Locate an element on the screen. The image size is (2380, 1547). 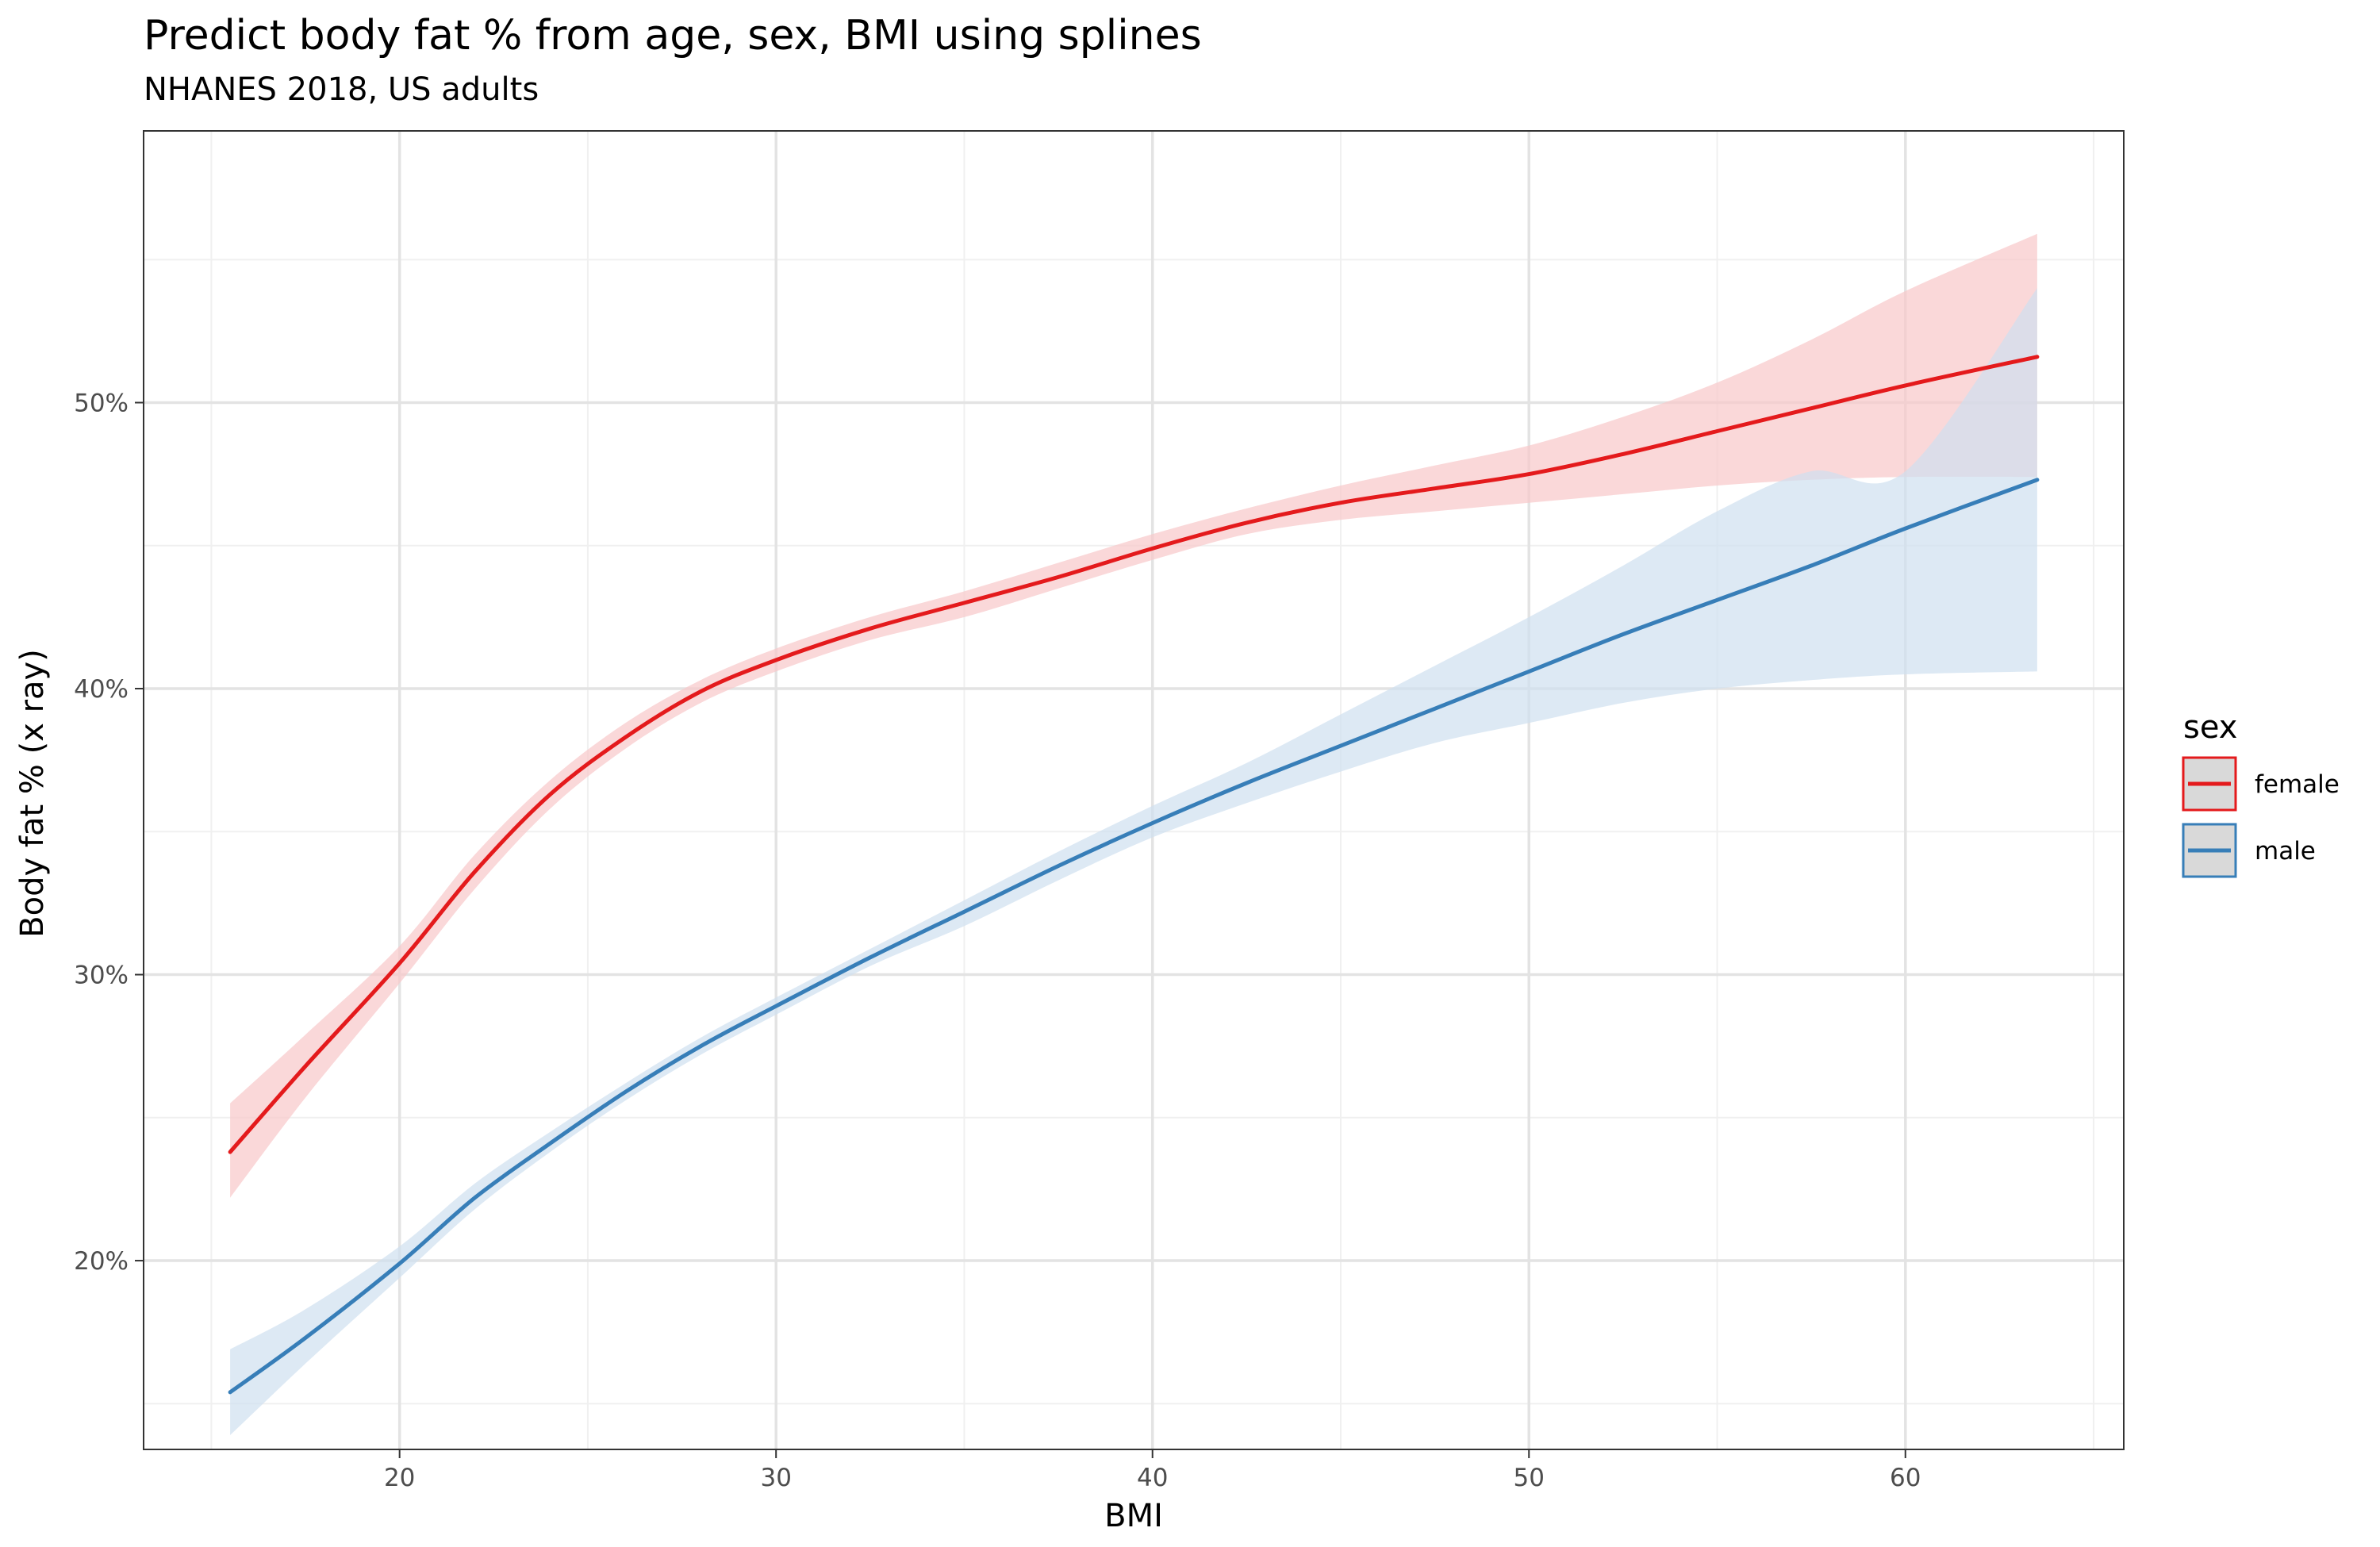
x-tick-label: 40 is located at coordinates (1152, 1478).